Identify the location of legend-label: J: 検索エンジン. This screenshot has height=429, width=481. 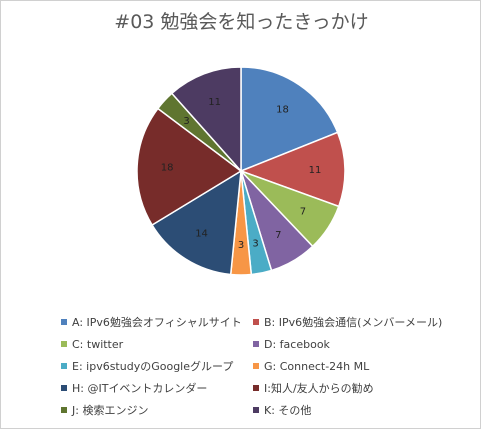
(110, 410).